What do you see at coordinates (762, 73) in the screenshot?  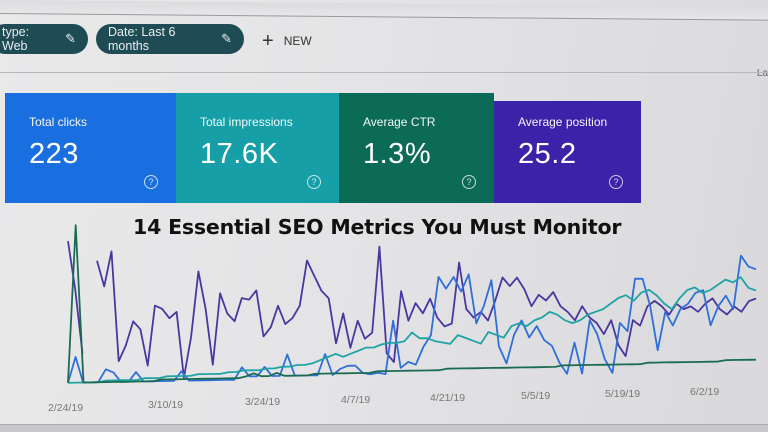 I see `truncated-right-label: La` at bounding box center [762, 73].